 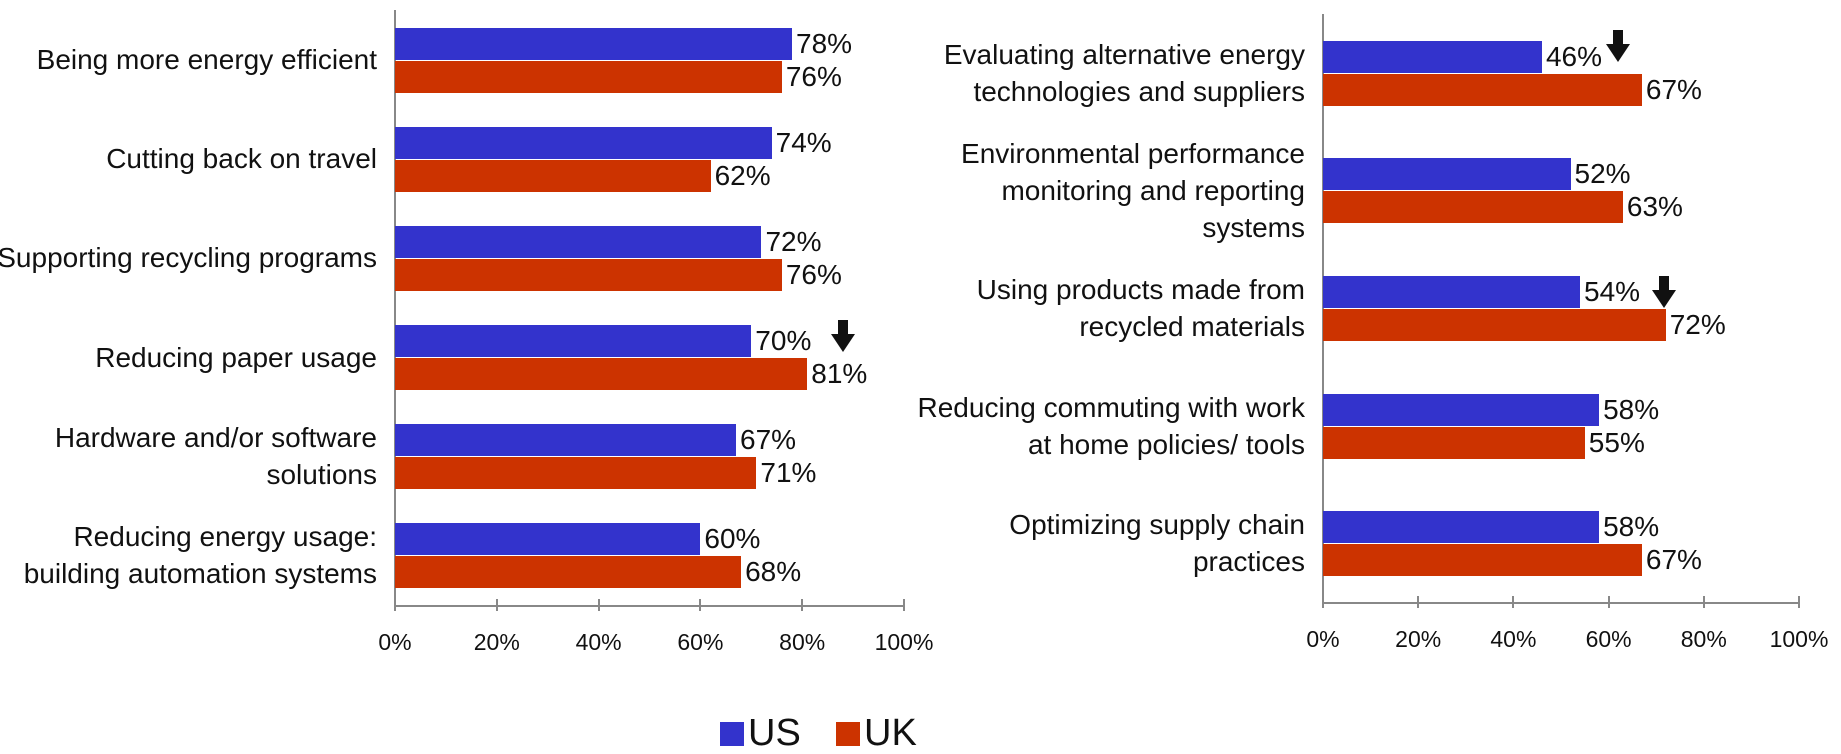 What do you see at coordinates (241, 159) in the screenshot?
I see `category-label: Cutting back on travel` at bounding box center [241, 159].